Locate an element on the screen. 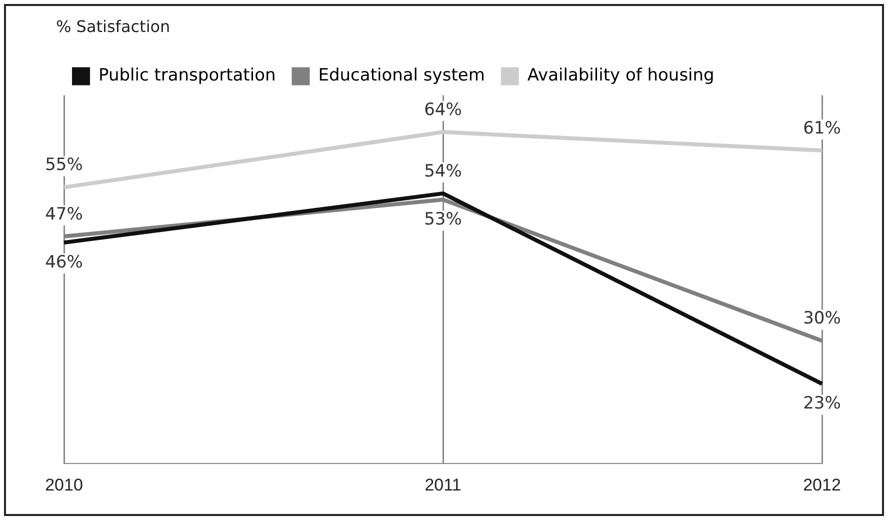  x-tick-label: 2010 is located at coordinates (64, 484).